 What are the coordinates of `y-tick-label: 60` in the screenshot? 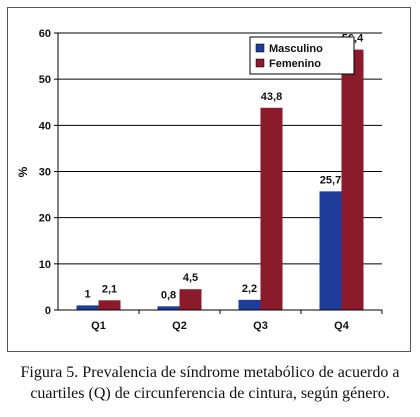 It's located at (45, 34).